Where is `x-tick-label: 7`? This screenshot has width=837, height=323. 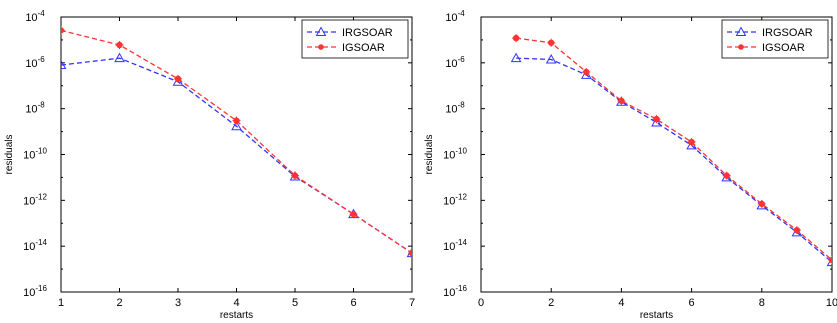 x-tick-label: 7 is located at coordinates (412, 303).